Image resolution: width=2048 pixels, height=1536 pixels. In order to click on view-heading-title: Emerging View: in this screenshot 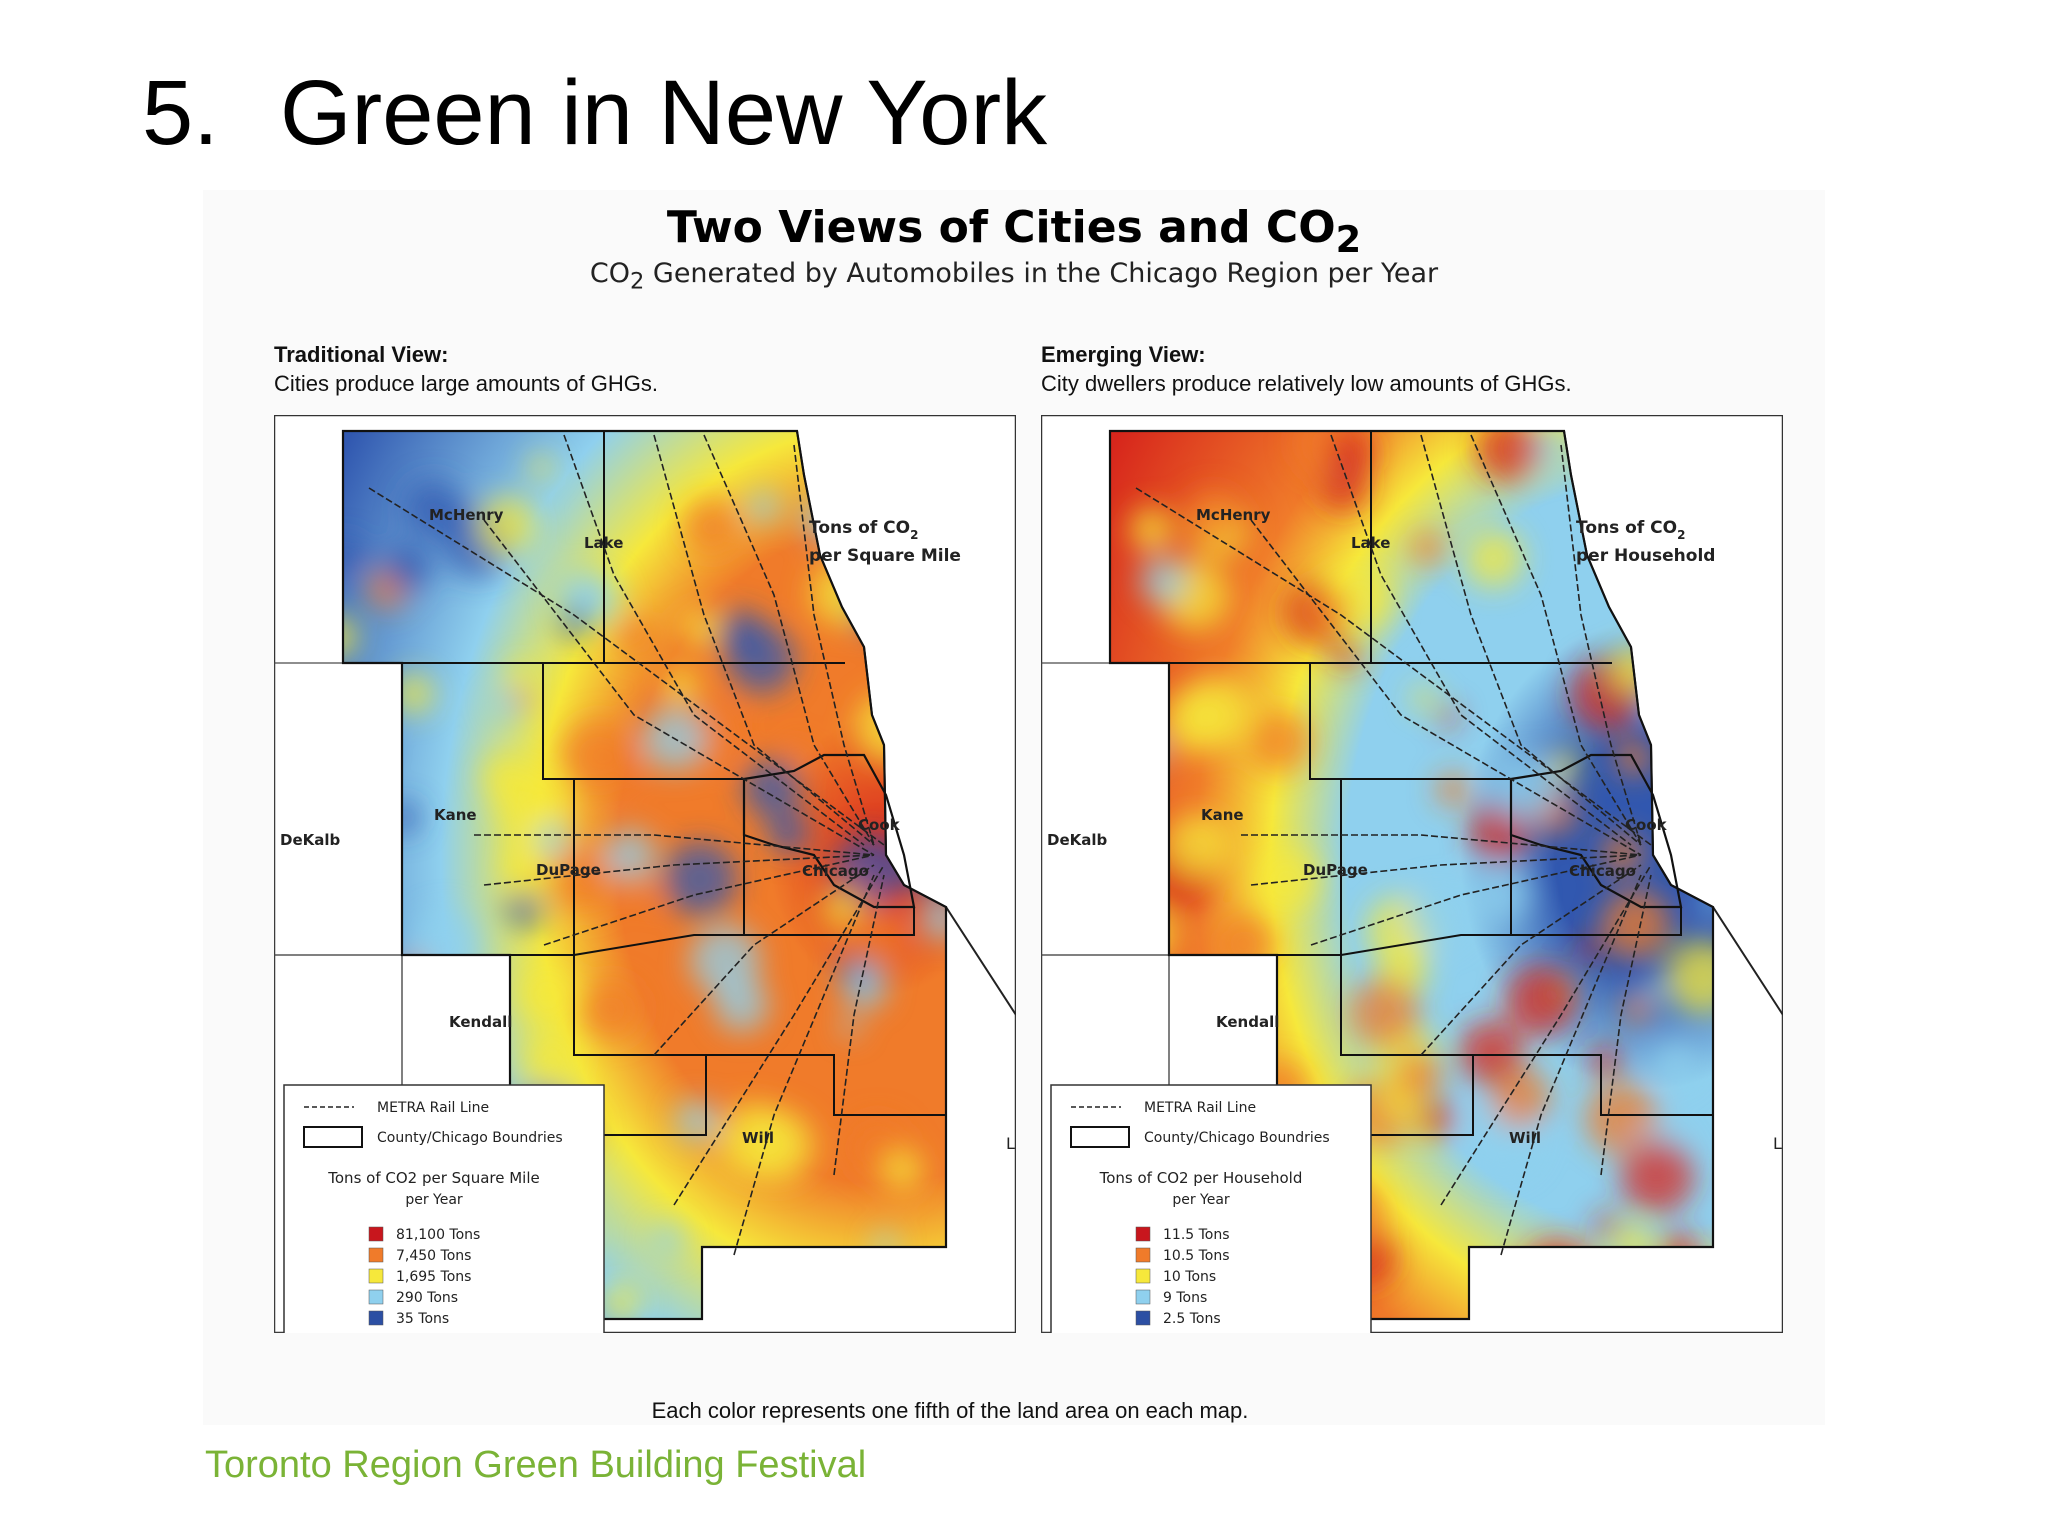, I will do `click(1123, 354)`.